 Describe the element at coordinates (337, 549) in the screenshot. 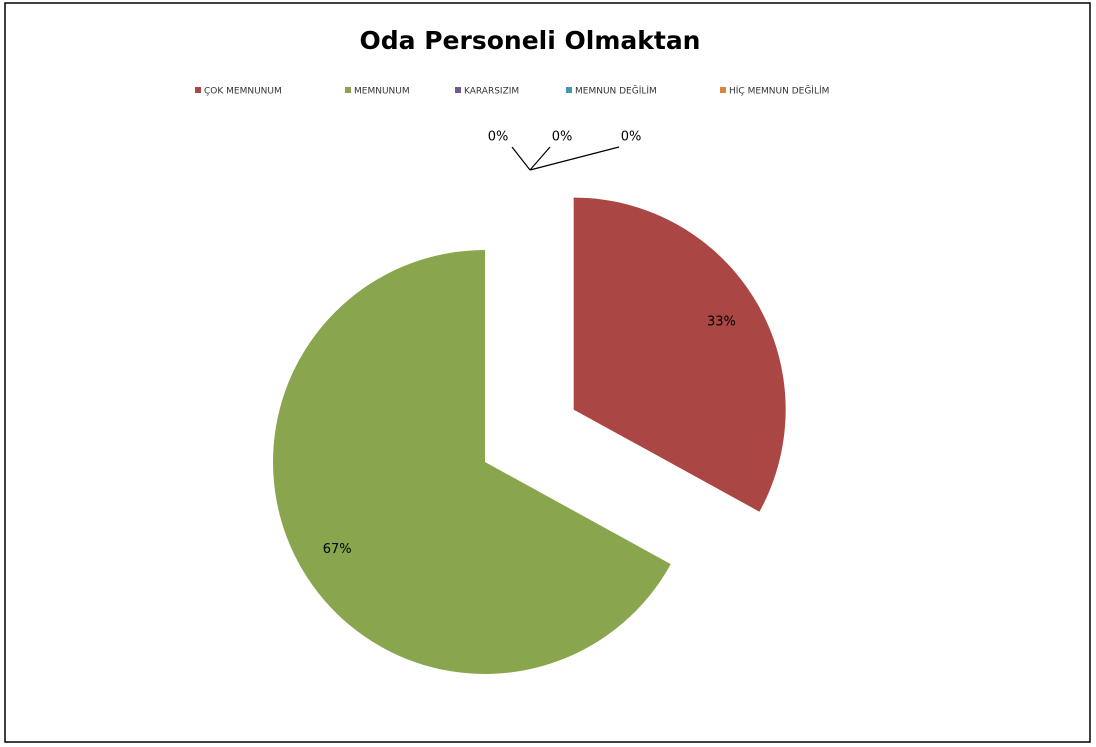

I see `data-label: 67%` at that location.